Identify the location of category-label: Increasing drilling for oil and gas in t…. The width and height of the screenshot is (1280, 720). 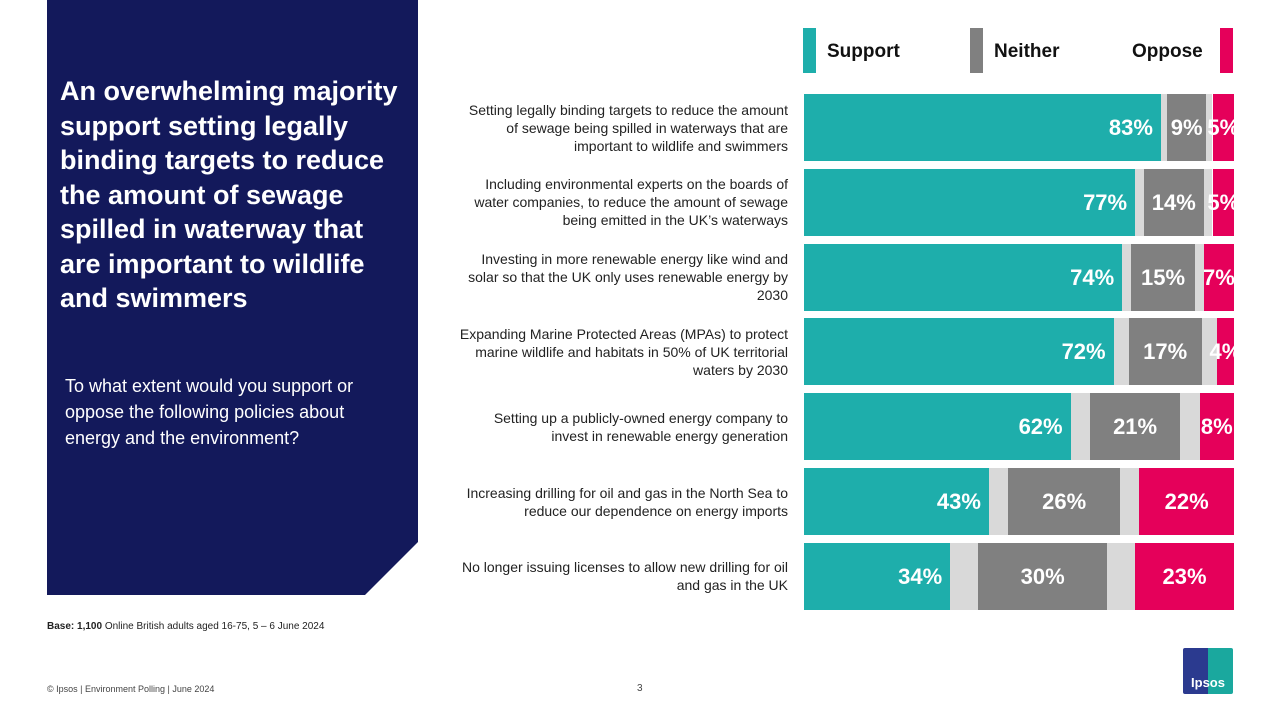
(627, 501).